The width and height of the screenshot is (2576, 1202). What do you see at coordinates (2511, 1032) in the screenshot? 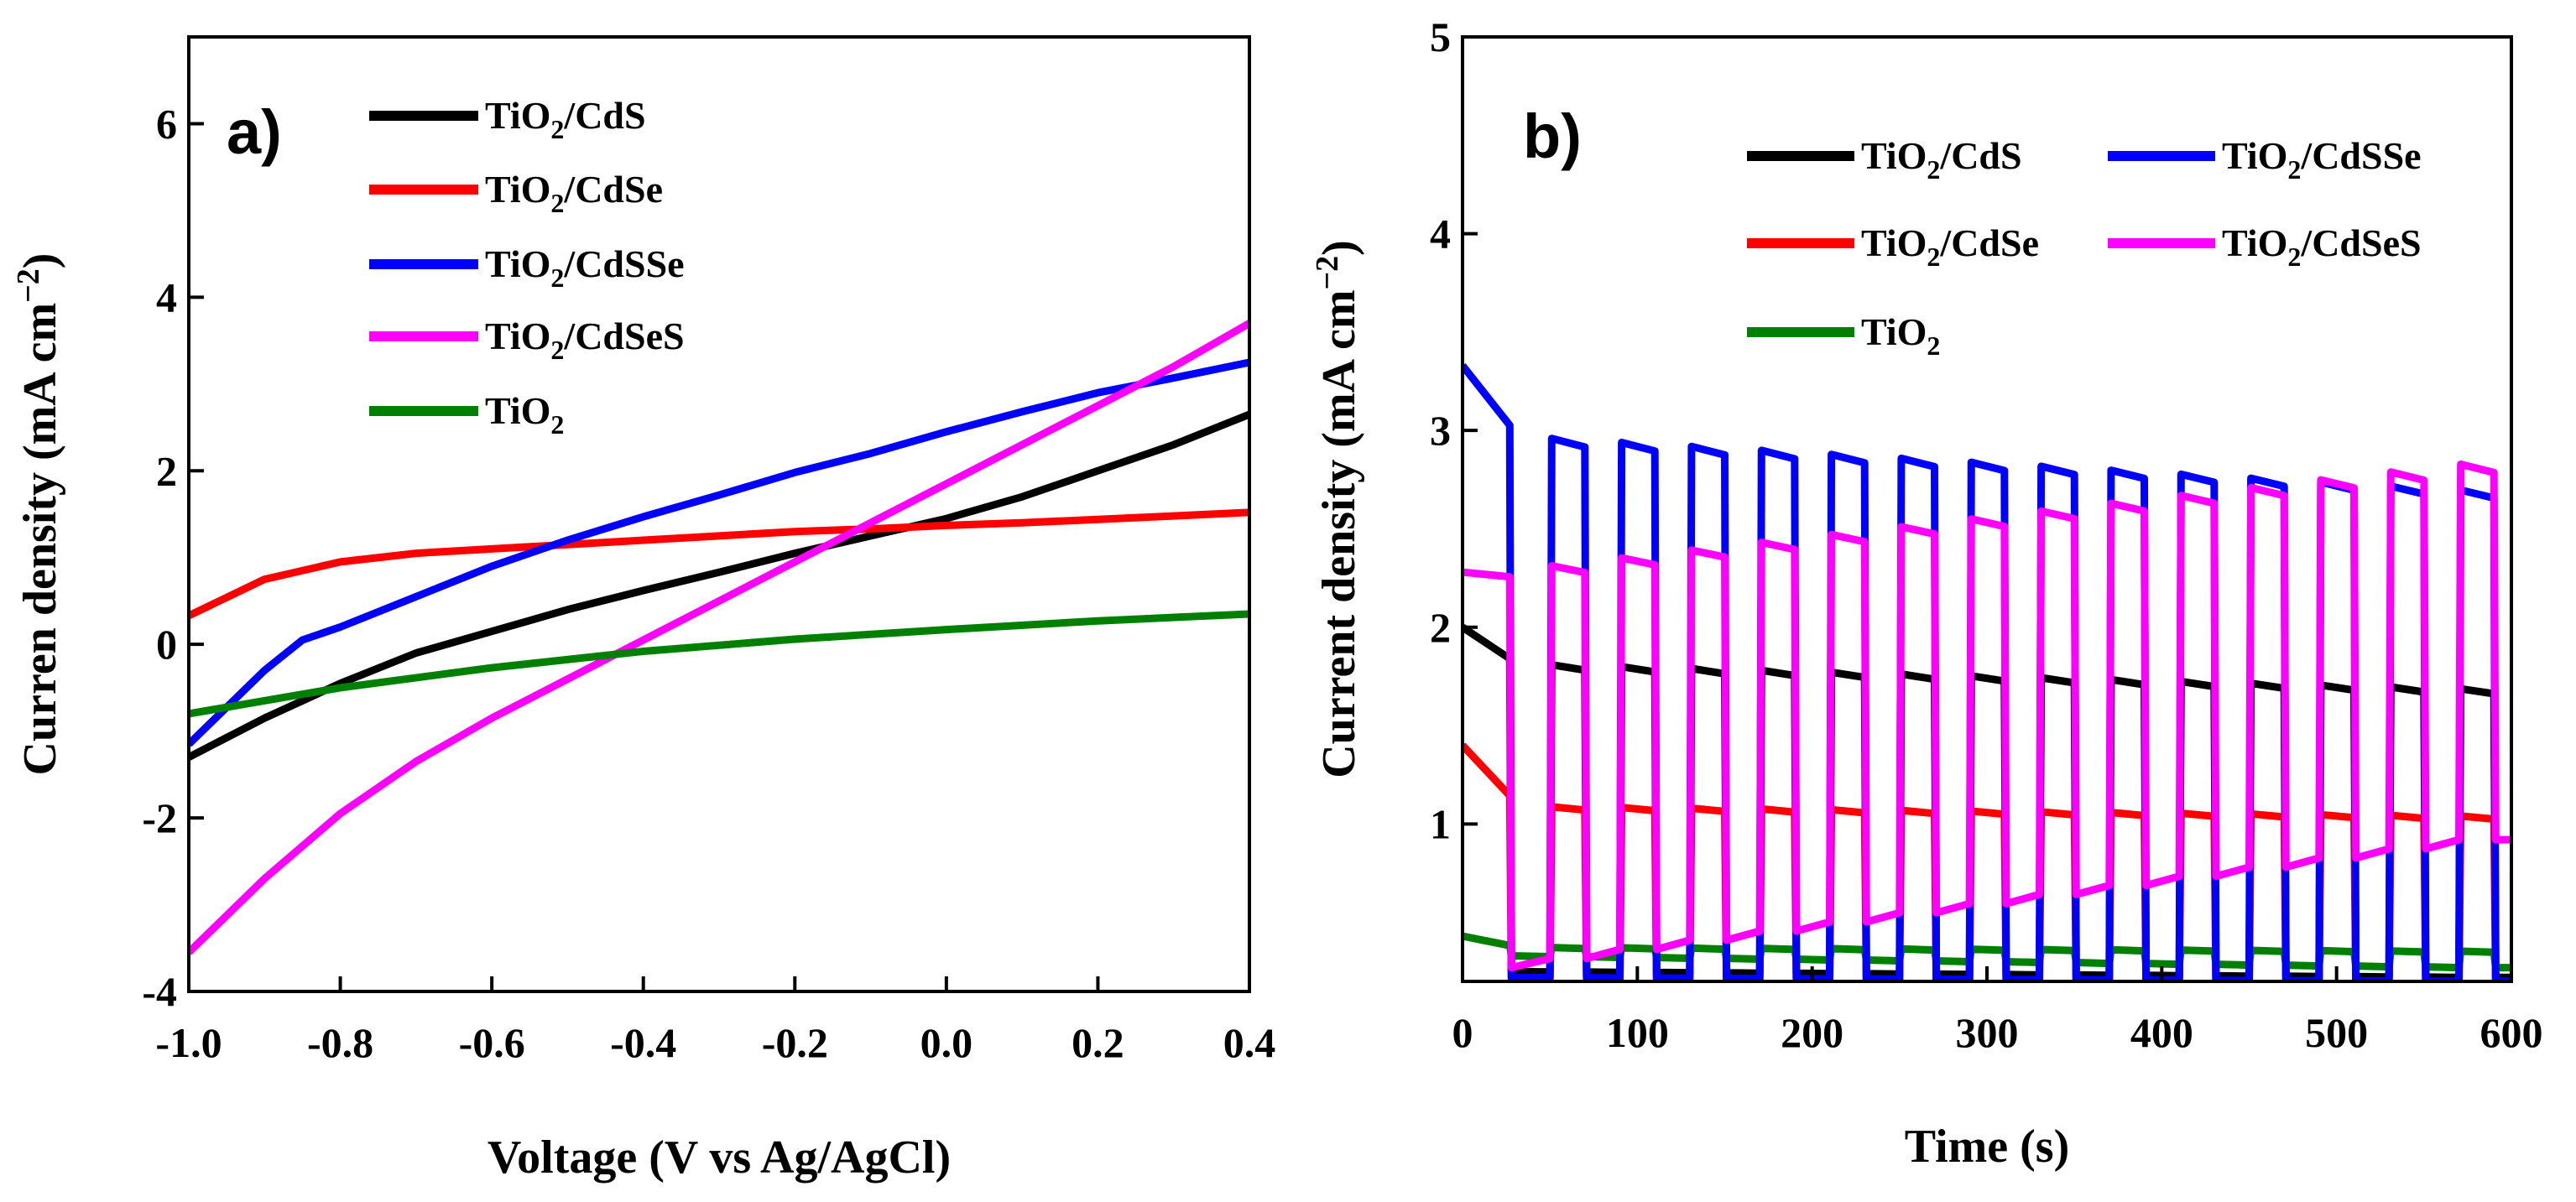
I see `x-tick-label: 600` at bounding box center [2511, 1032].